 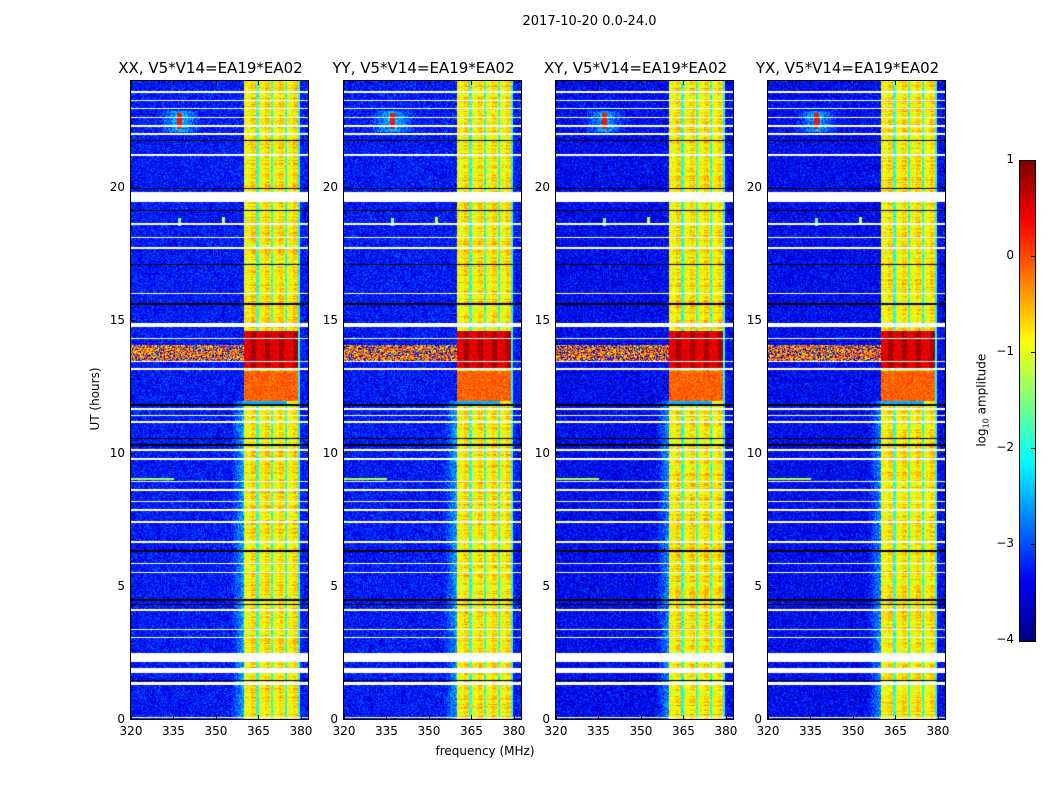 I want to click on colorbar-tick-label: −2, so click(x=1005, y=447).